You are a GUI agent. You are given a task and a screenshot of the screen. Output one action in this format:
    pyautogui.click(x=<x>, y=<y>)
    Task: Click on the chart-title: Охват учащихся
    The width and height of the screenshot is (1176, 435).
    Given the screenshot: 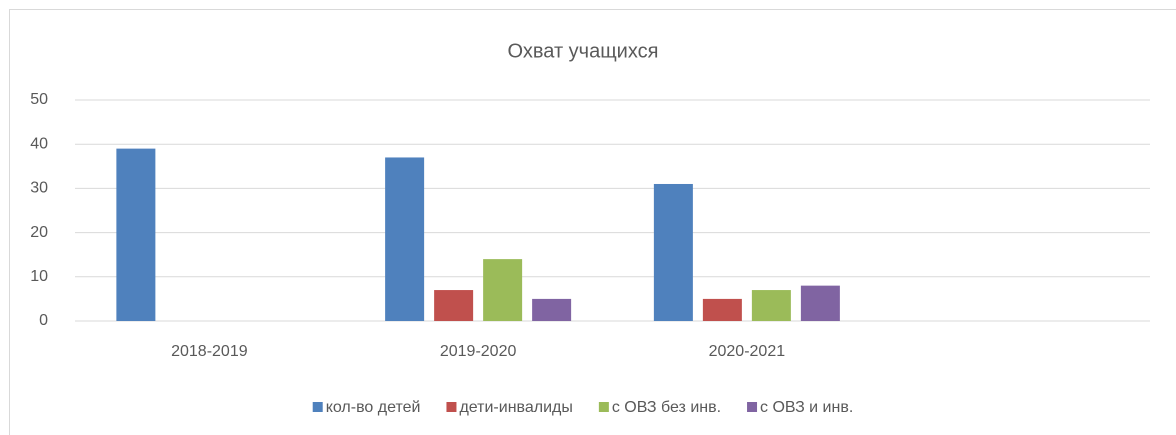 What is the action you would take?
    pyautogui.click(x=583, y=51)
    